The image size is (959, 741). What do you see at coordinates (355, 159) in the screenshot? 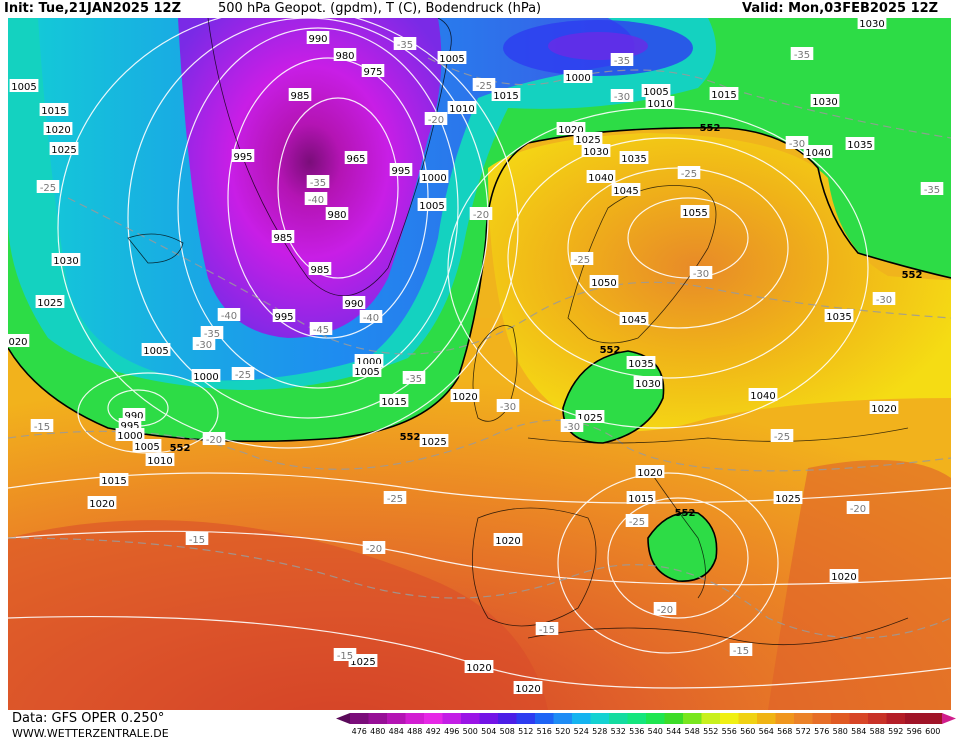
I see `pressure-label-text: 965` at bounding box center [355, 159].